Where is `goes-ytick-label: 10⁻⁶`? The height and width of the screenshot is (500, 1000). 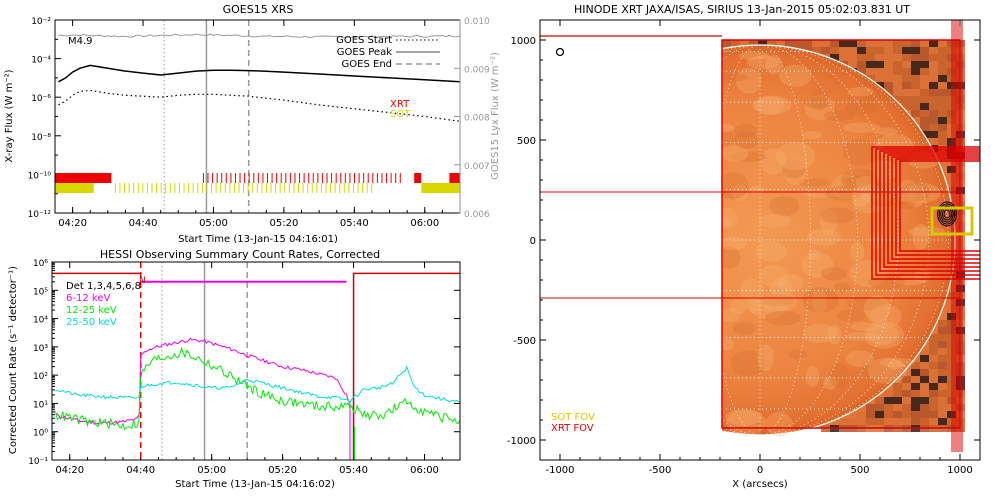 goes-ytick-label: 10⁻⁶ is located at coordinates (41, 99).